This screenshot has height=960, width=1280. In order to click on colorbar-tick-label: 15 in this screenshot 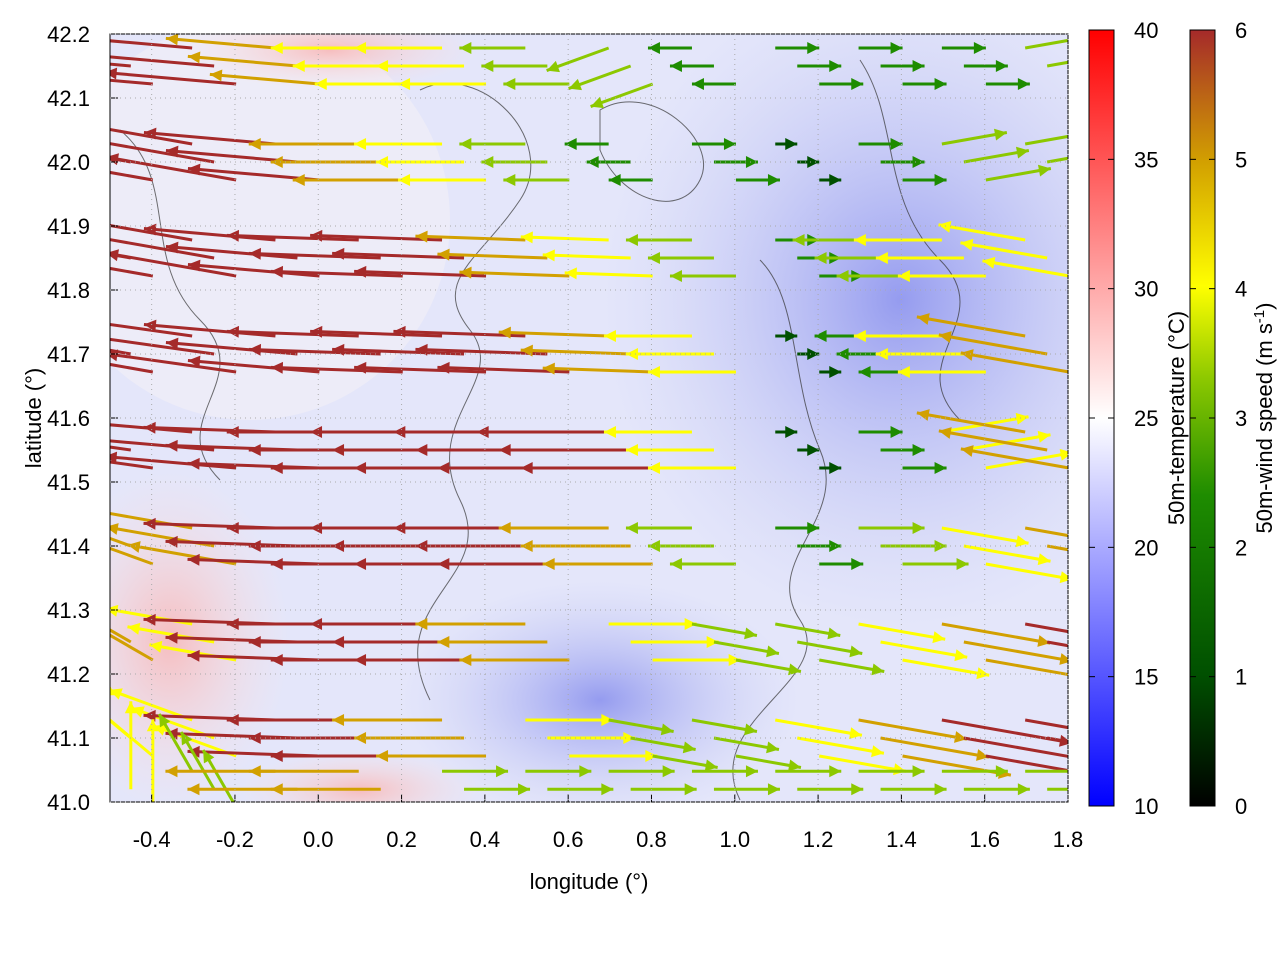, I will do `click(1146, 677)`.